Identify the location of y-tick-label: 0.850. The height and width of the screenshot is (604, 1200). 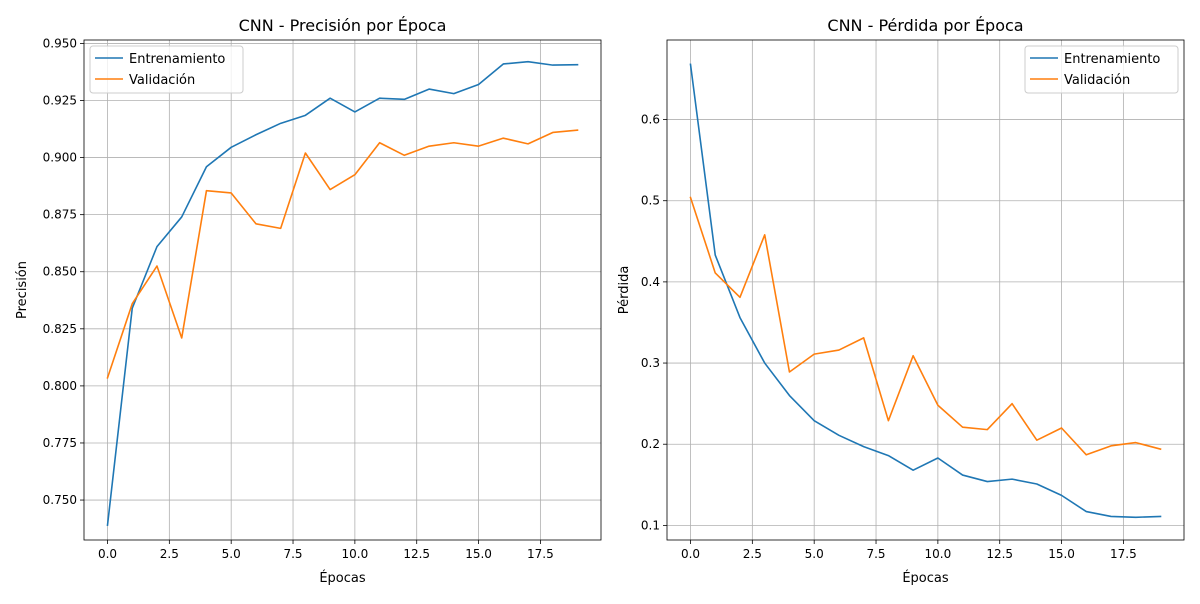
(60, 272).